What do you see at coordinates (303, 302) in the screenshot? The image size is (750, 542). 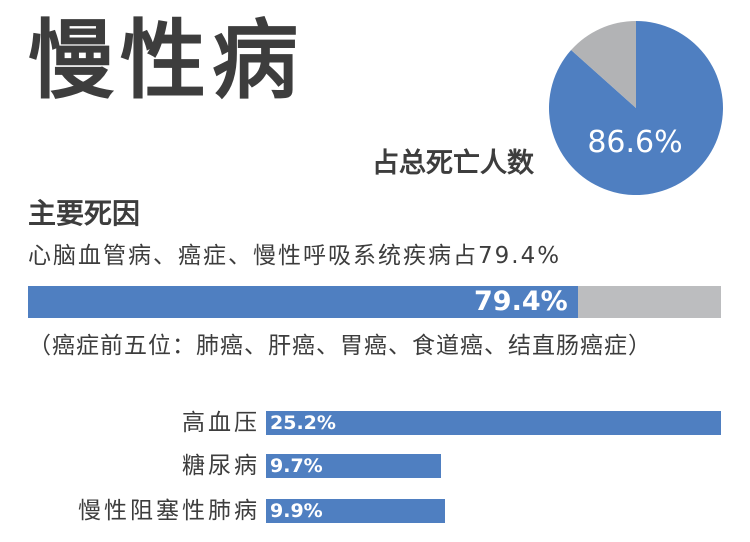 I see `main-causes-bar` at bounding box center [303, 302].